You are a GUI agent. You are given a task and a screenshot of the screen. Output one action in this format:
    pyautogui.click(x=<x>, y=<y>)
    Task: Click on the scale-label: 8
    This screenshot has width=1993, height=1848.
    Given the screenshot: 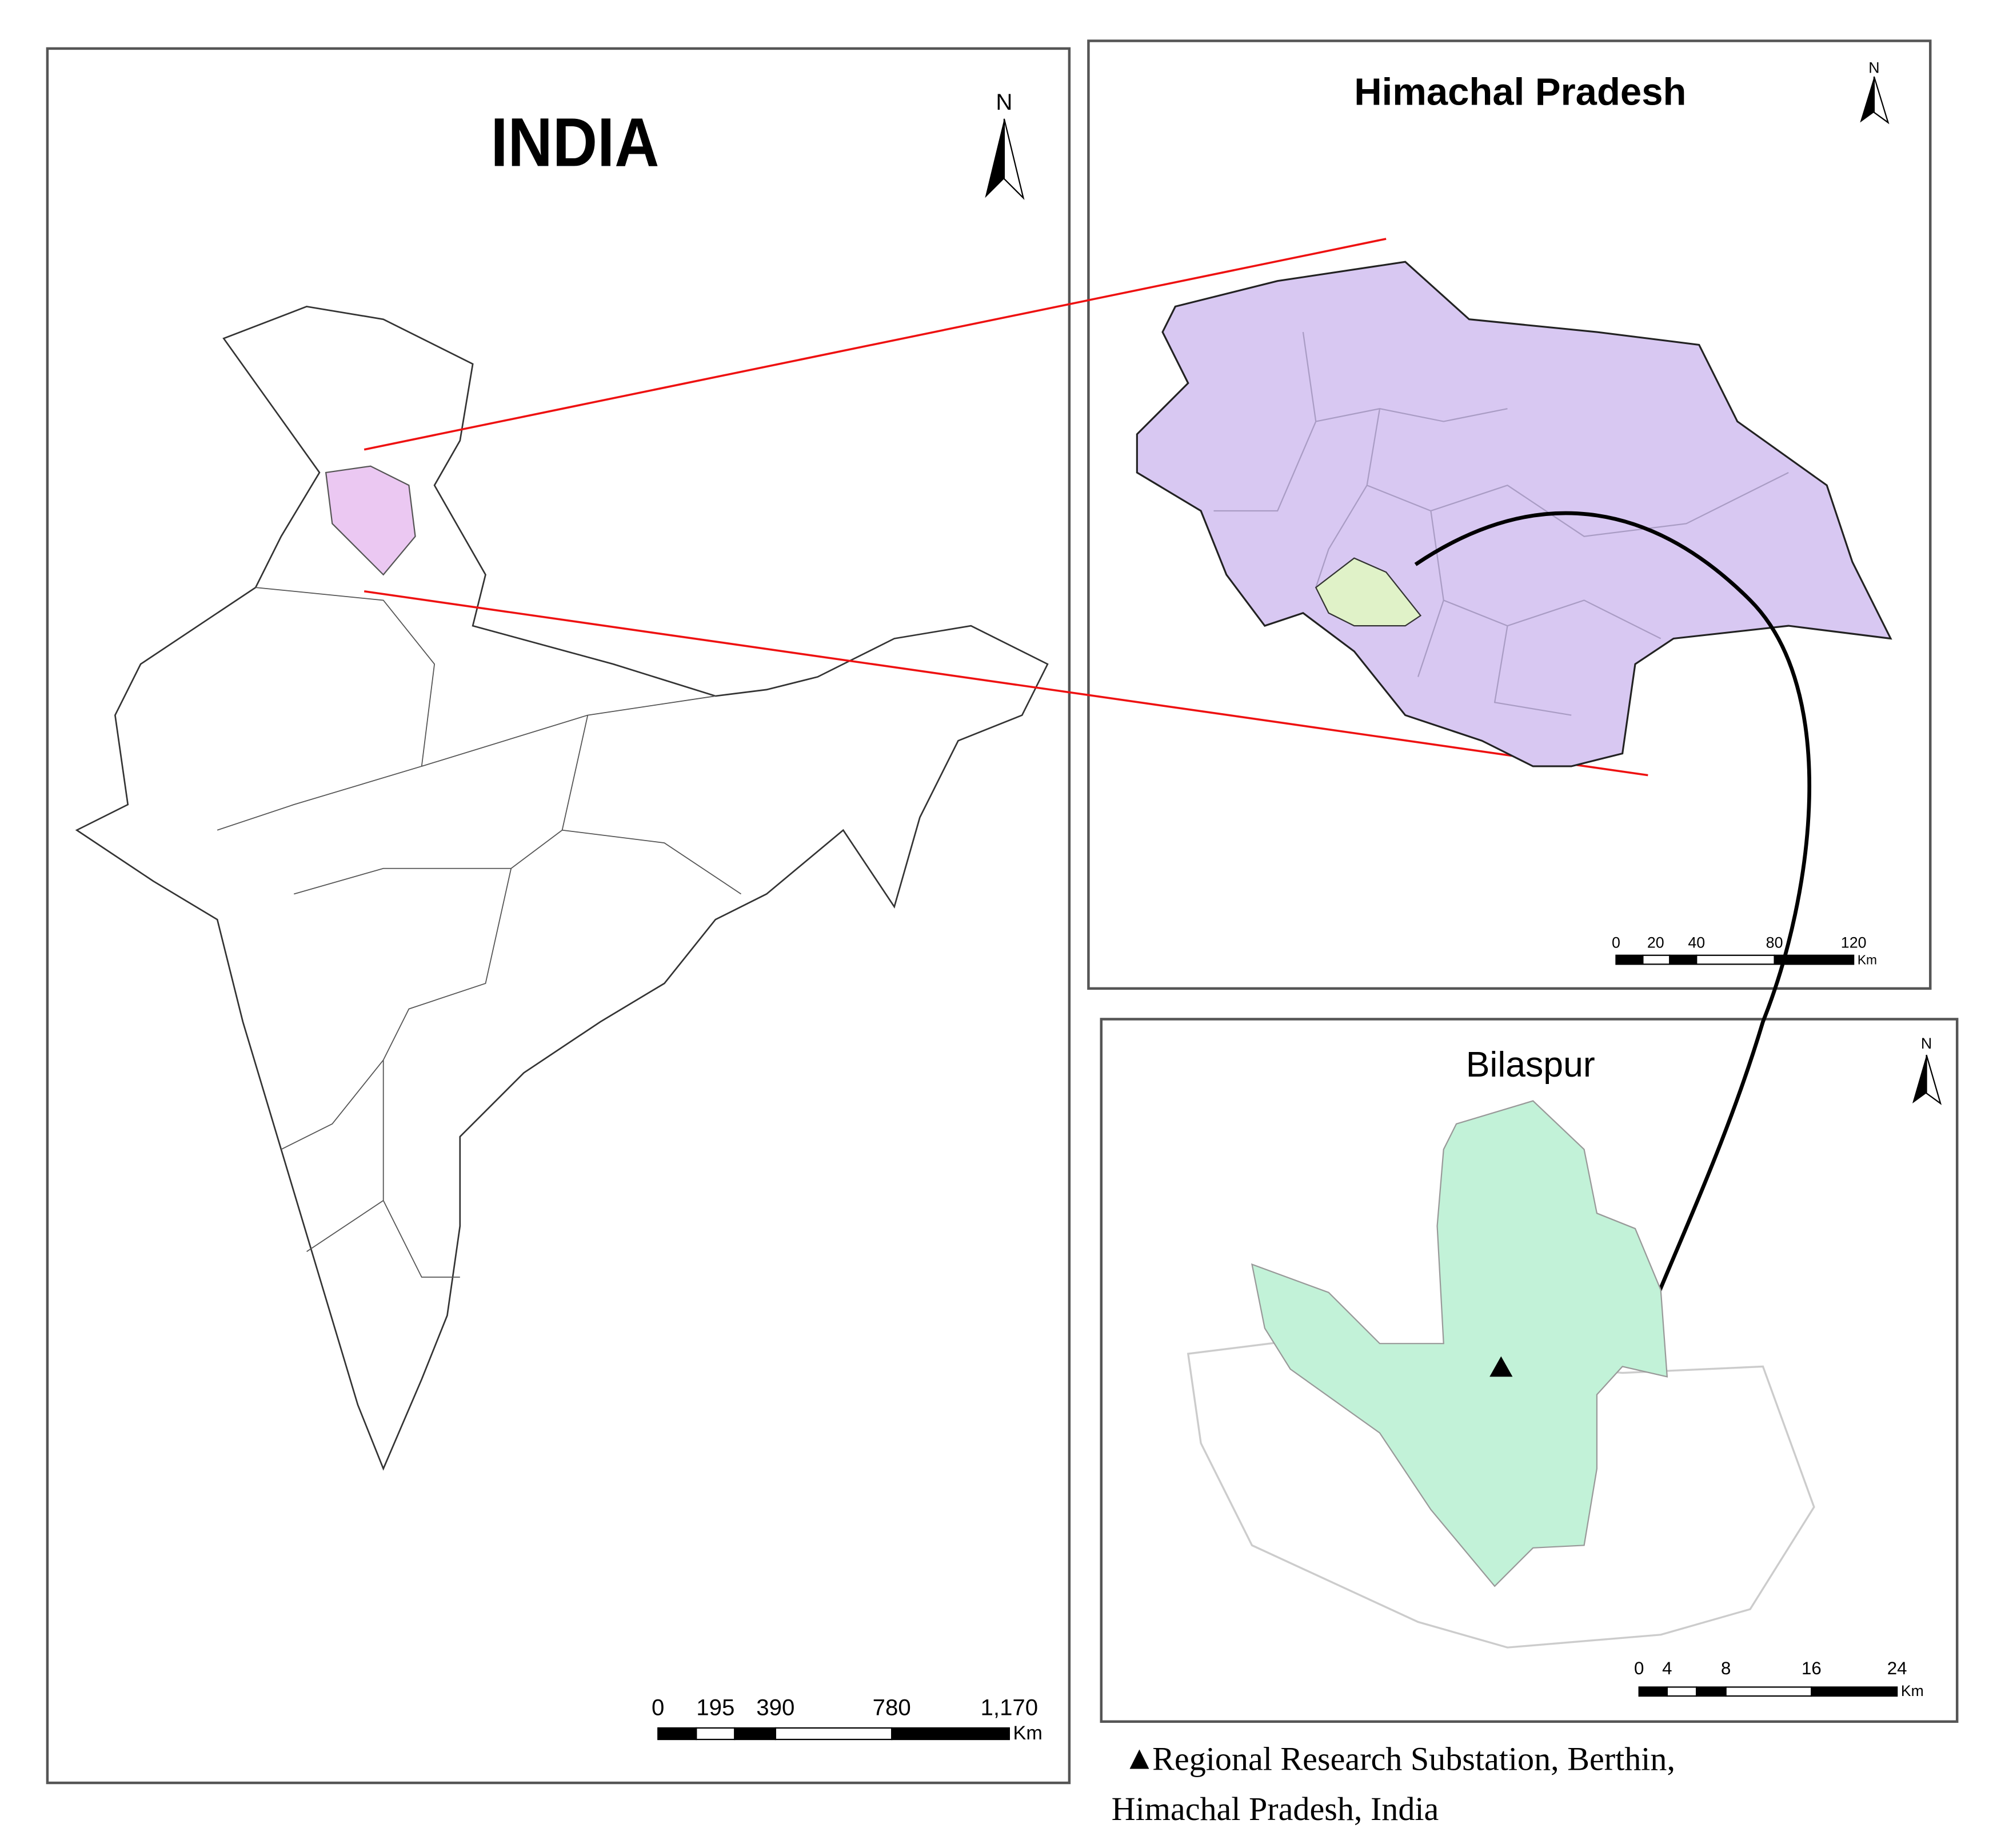 What is the action you would take?
    pyautogui.click(x=1726, y=1668)
    